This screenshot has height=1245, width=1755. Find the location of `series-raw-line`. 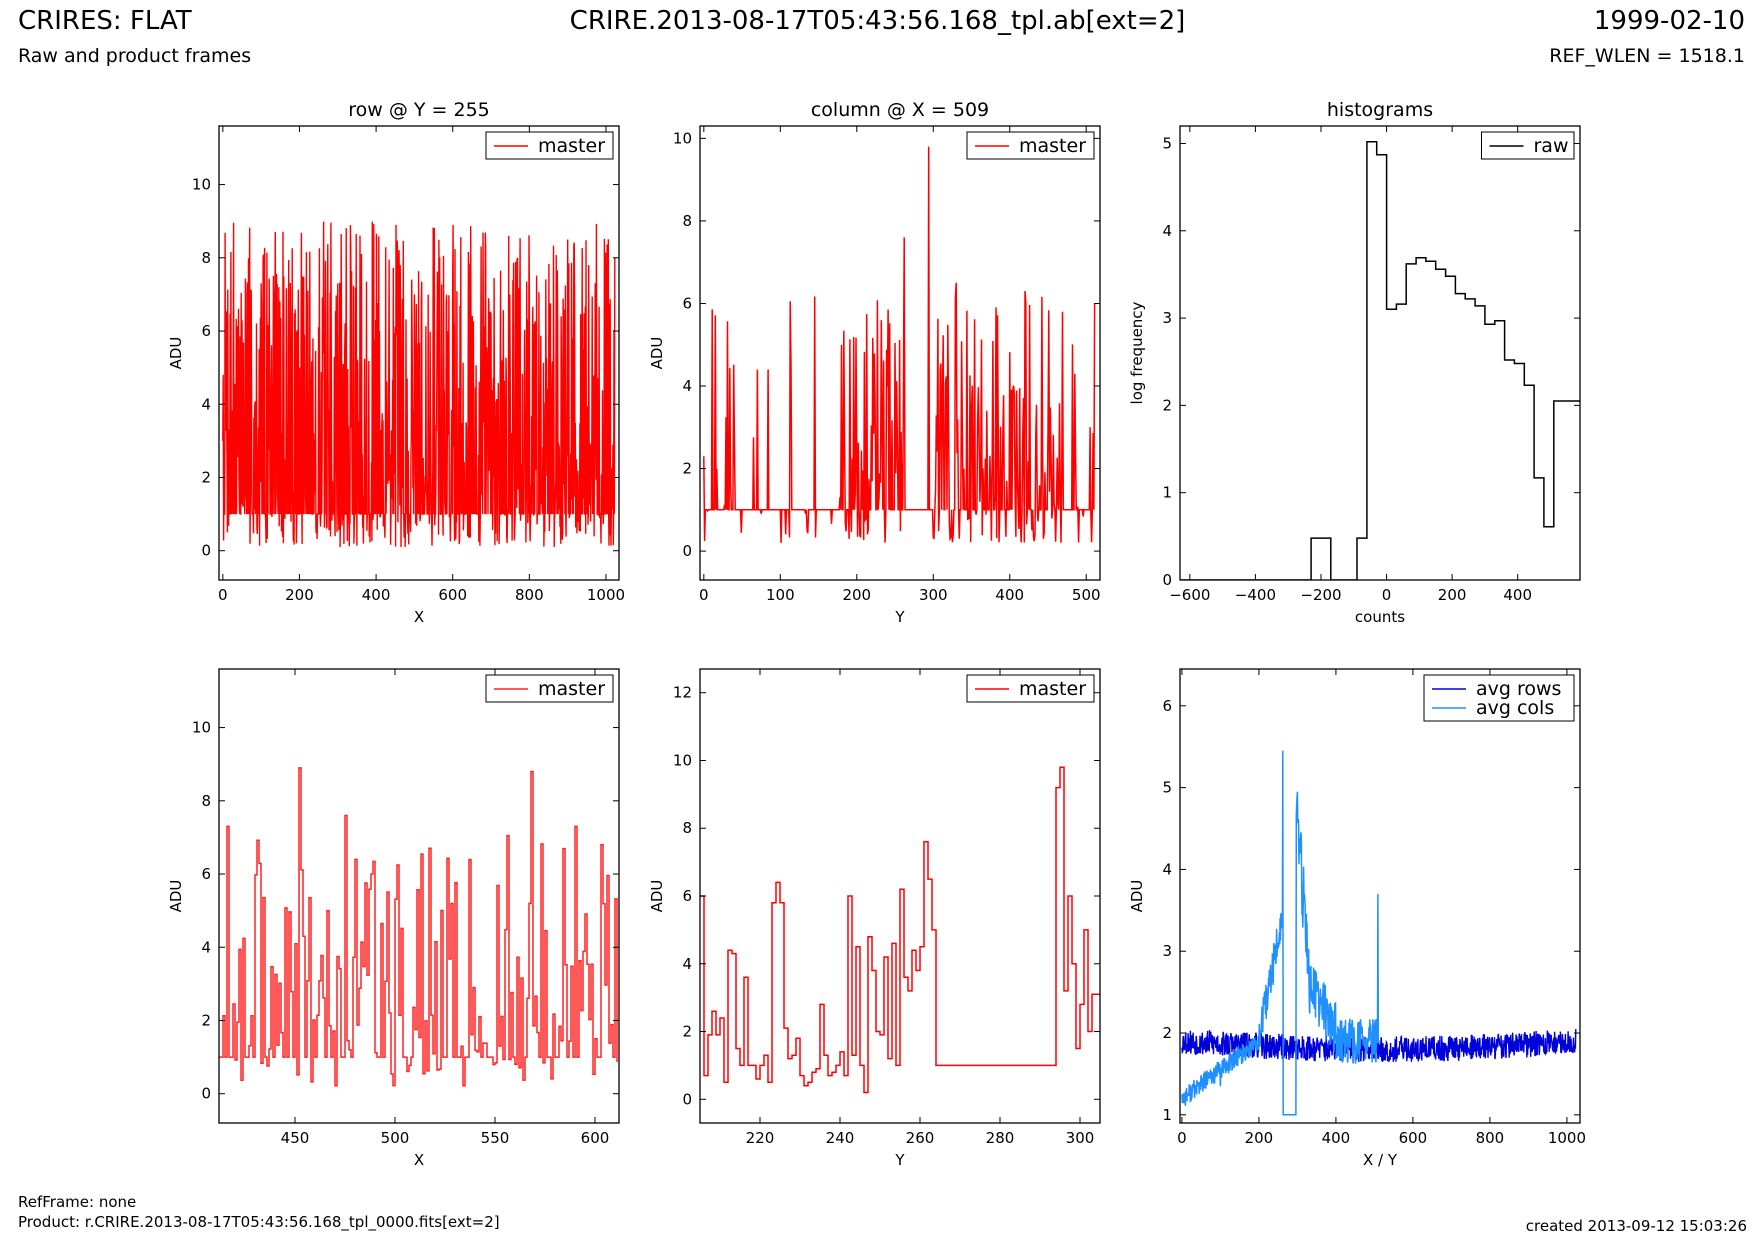

series-raw-line is located at coordinates (1380, 360).